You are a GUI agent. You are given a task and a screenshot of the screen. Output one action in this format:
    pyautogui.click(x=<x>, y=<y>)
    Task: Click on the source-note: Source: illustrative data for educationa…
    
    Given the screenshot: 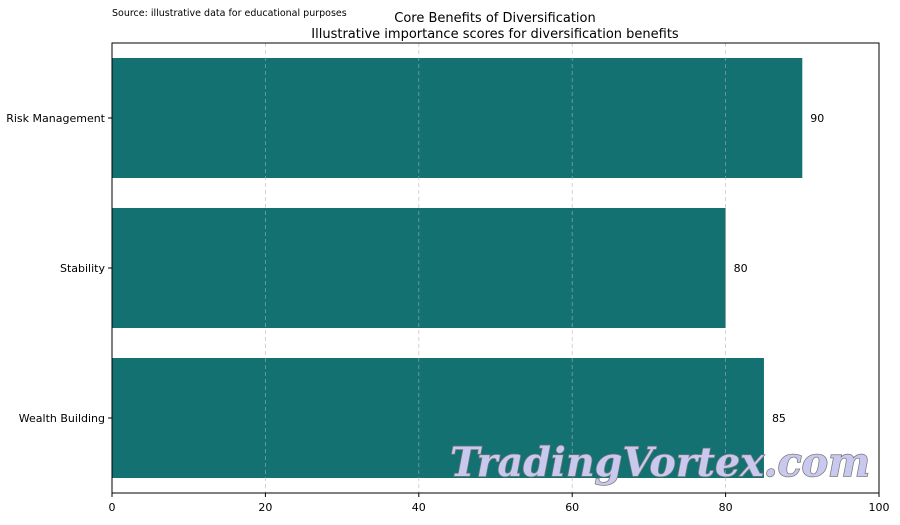 What is the action you would take?
    pyautogui.click(x=229, y=13)
    